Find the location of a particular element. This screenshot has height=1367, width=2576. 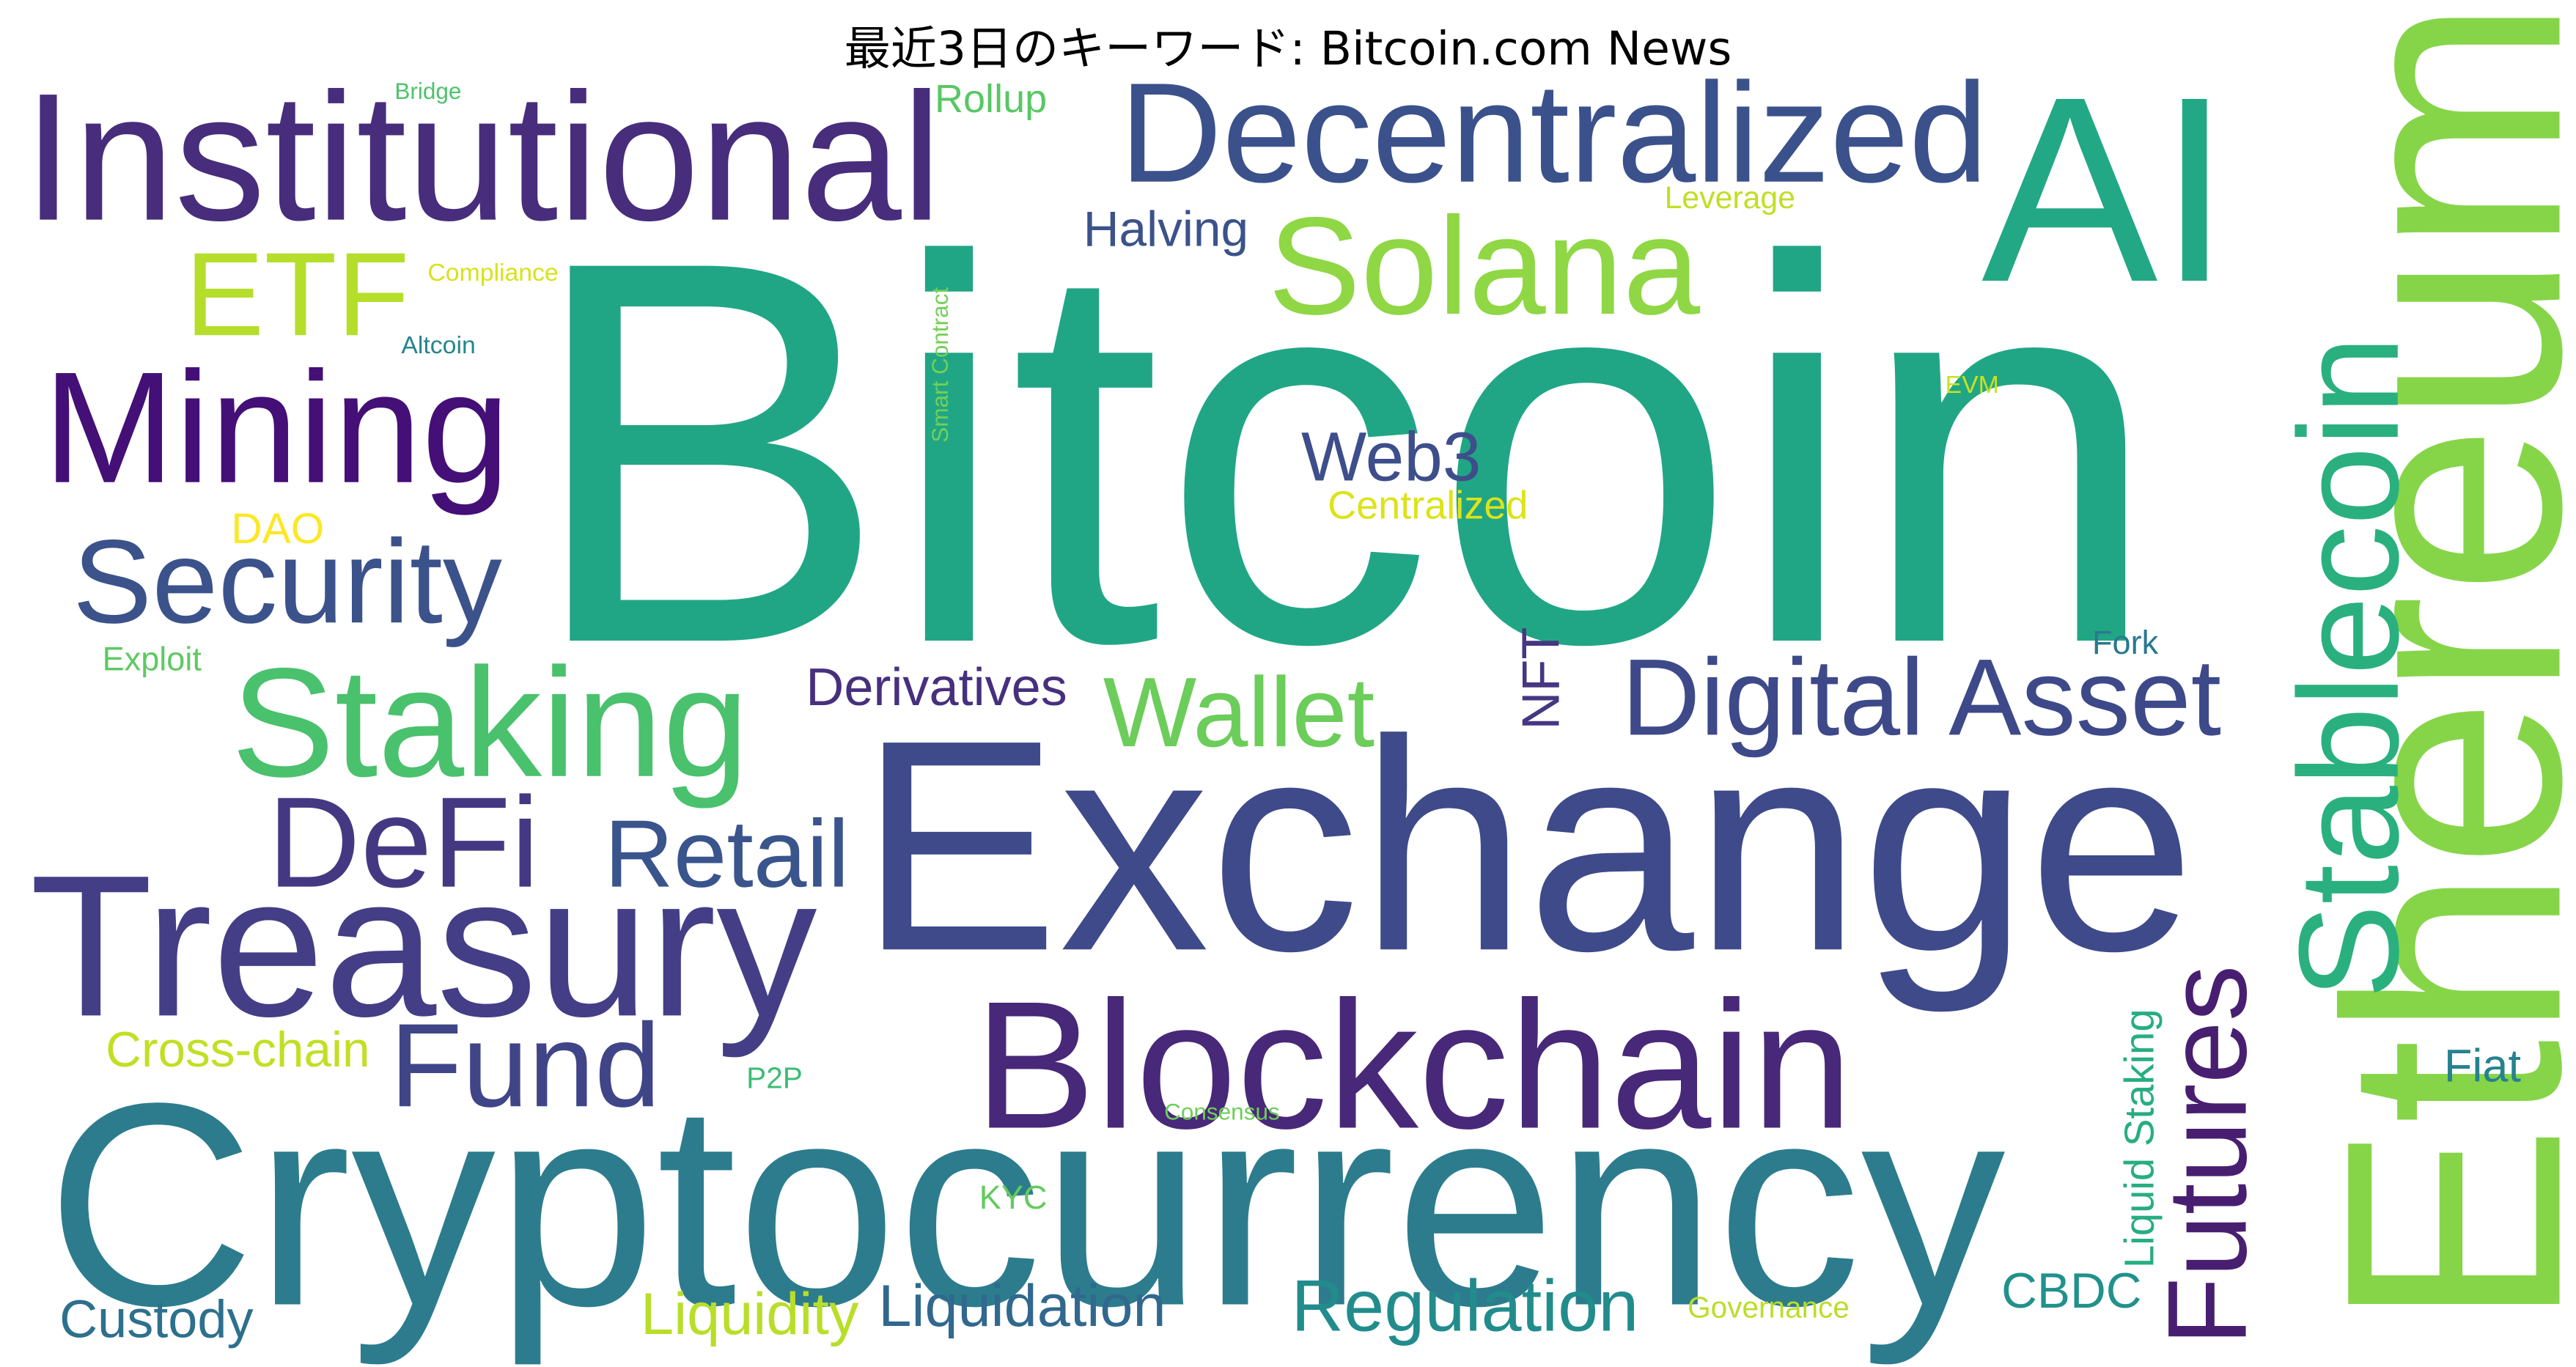

word-consensus: Consensus is located at coordinates (1222, 1111).